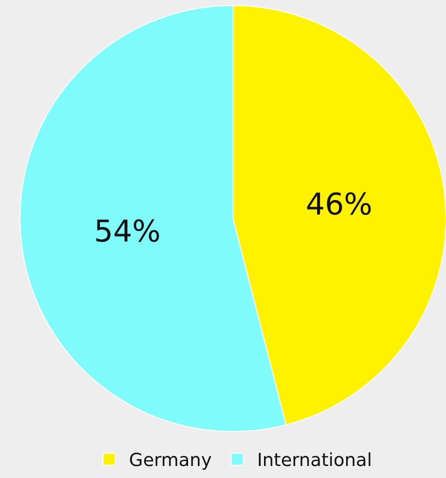 This screenshot has width=446, height=478. What do you see at coordinates (314, 461) in the screenshot?
I see `legend-label: International` at bounding box center [314, 461].